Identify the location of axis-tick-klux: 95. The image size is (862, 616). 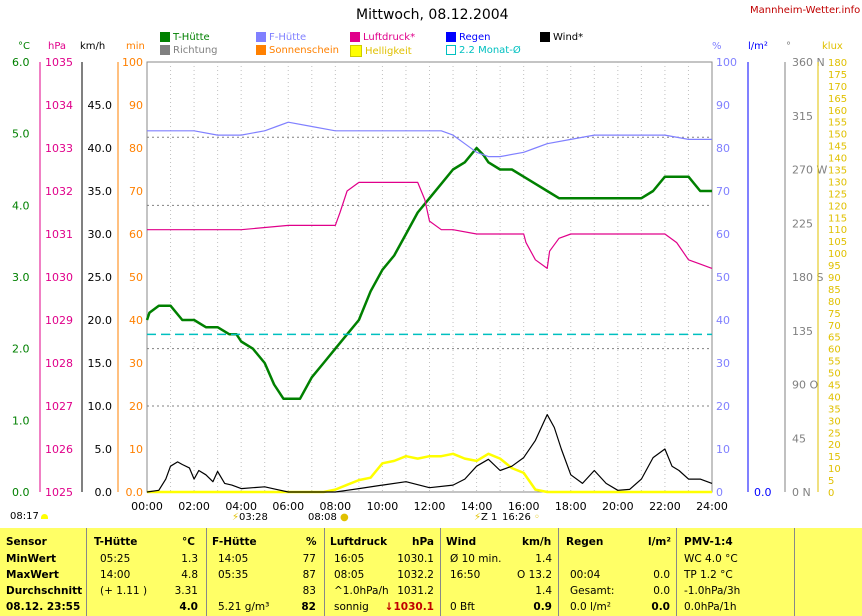
(834, 266).